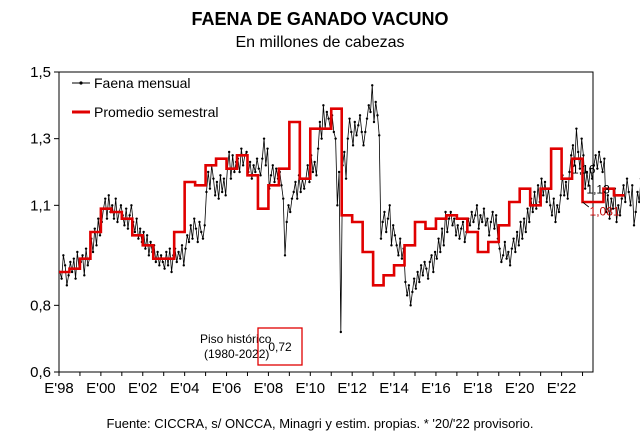  What do you see at coordinates (145, 97) in the screenshot?
I see `legend: Faena mensual Promedio semestral` at bounding box center [145, 97].